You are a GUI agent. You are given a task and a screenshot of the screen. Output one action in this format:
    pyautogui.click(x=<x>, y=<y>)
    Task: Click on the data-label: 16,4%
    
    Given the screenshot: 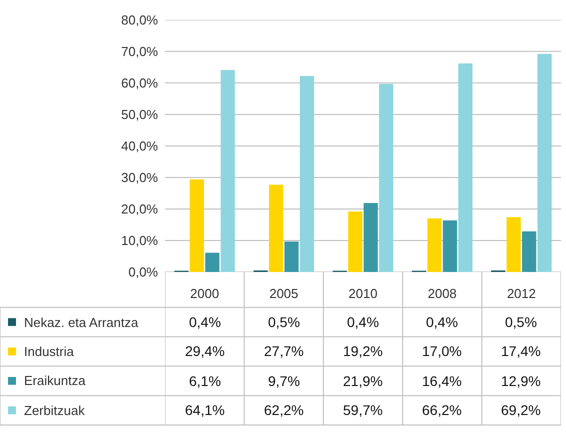 What is the action you would take?
    pyautogui.click(x=442, y=381)
    